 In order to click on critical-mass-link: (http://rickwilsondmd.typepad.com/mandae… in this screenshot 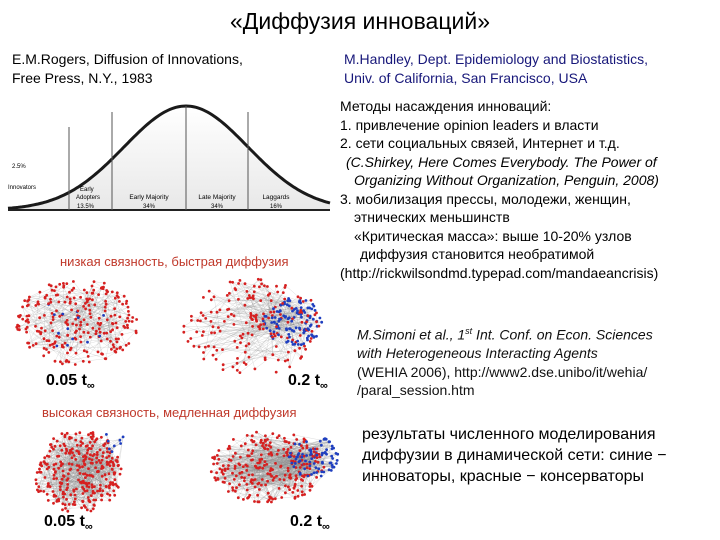, I will do `click(499, 272)`.